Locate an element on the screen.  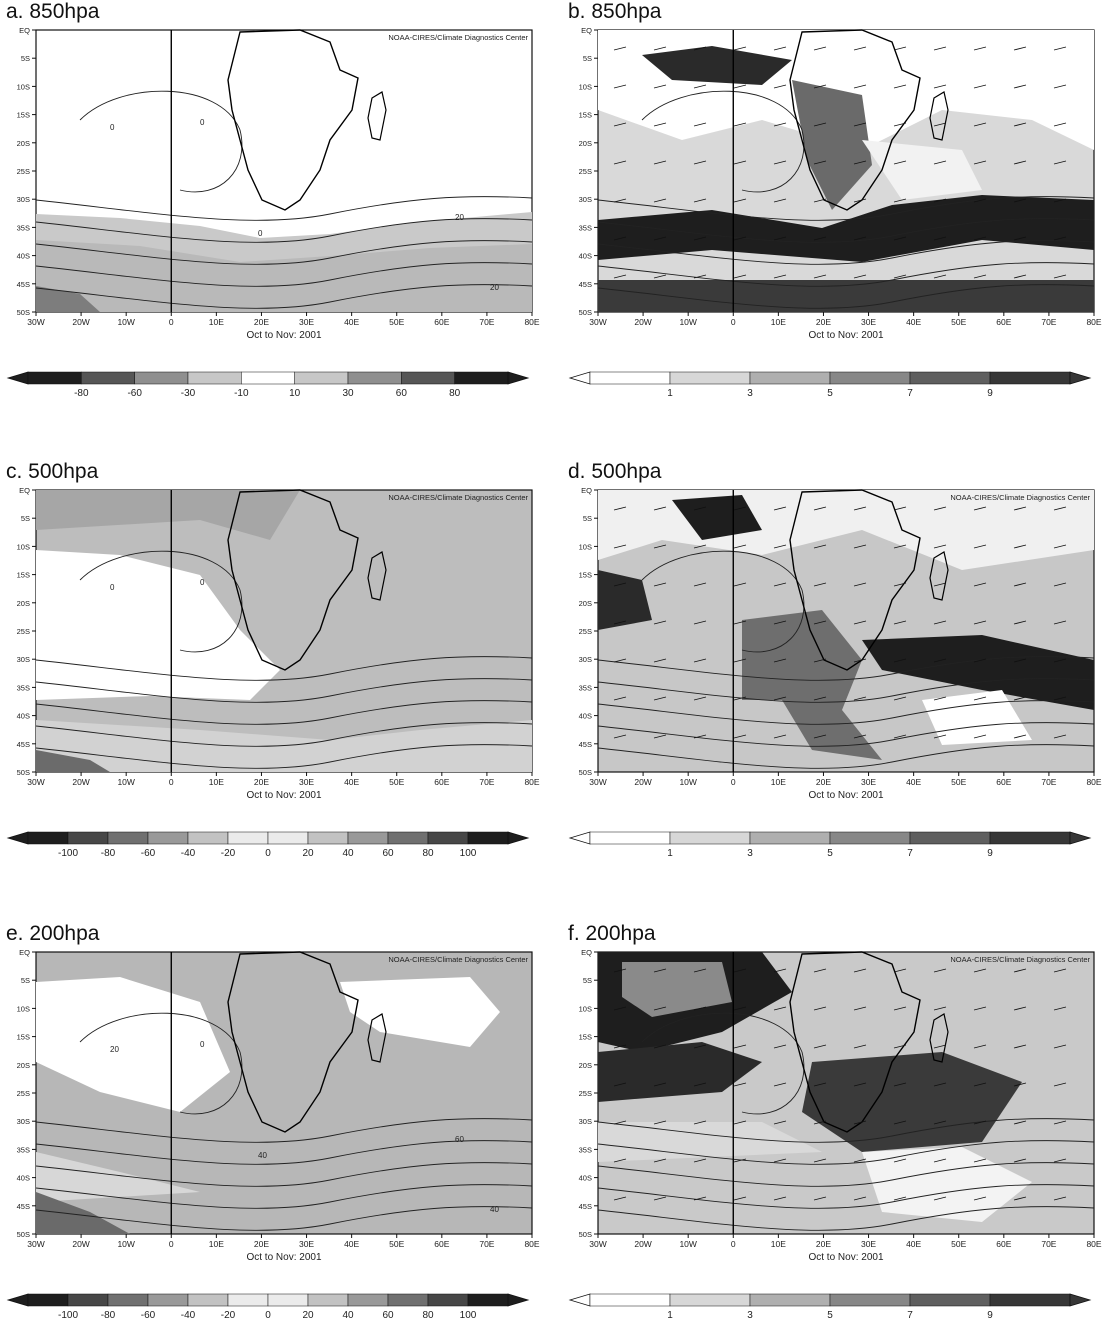
y-tick-label: 20S is located at coordinates (585, 143).